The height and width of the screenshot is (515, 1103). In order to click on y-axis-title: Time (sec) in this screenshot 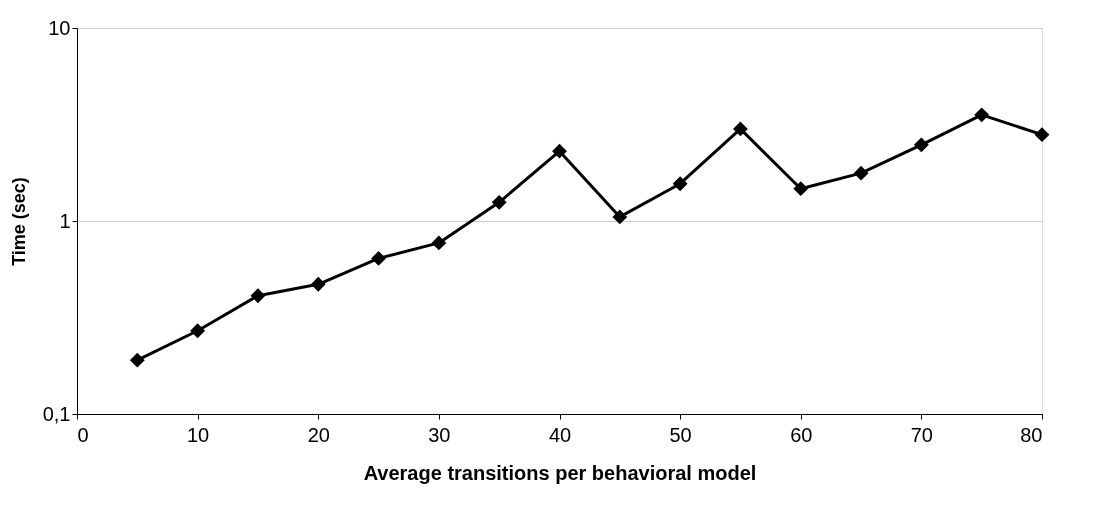, I will do `click(18, 221)`.